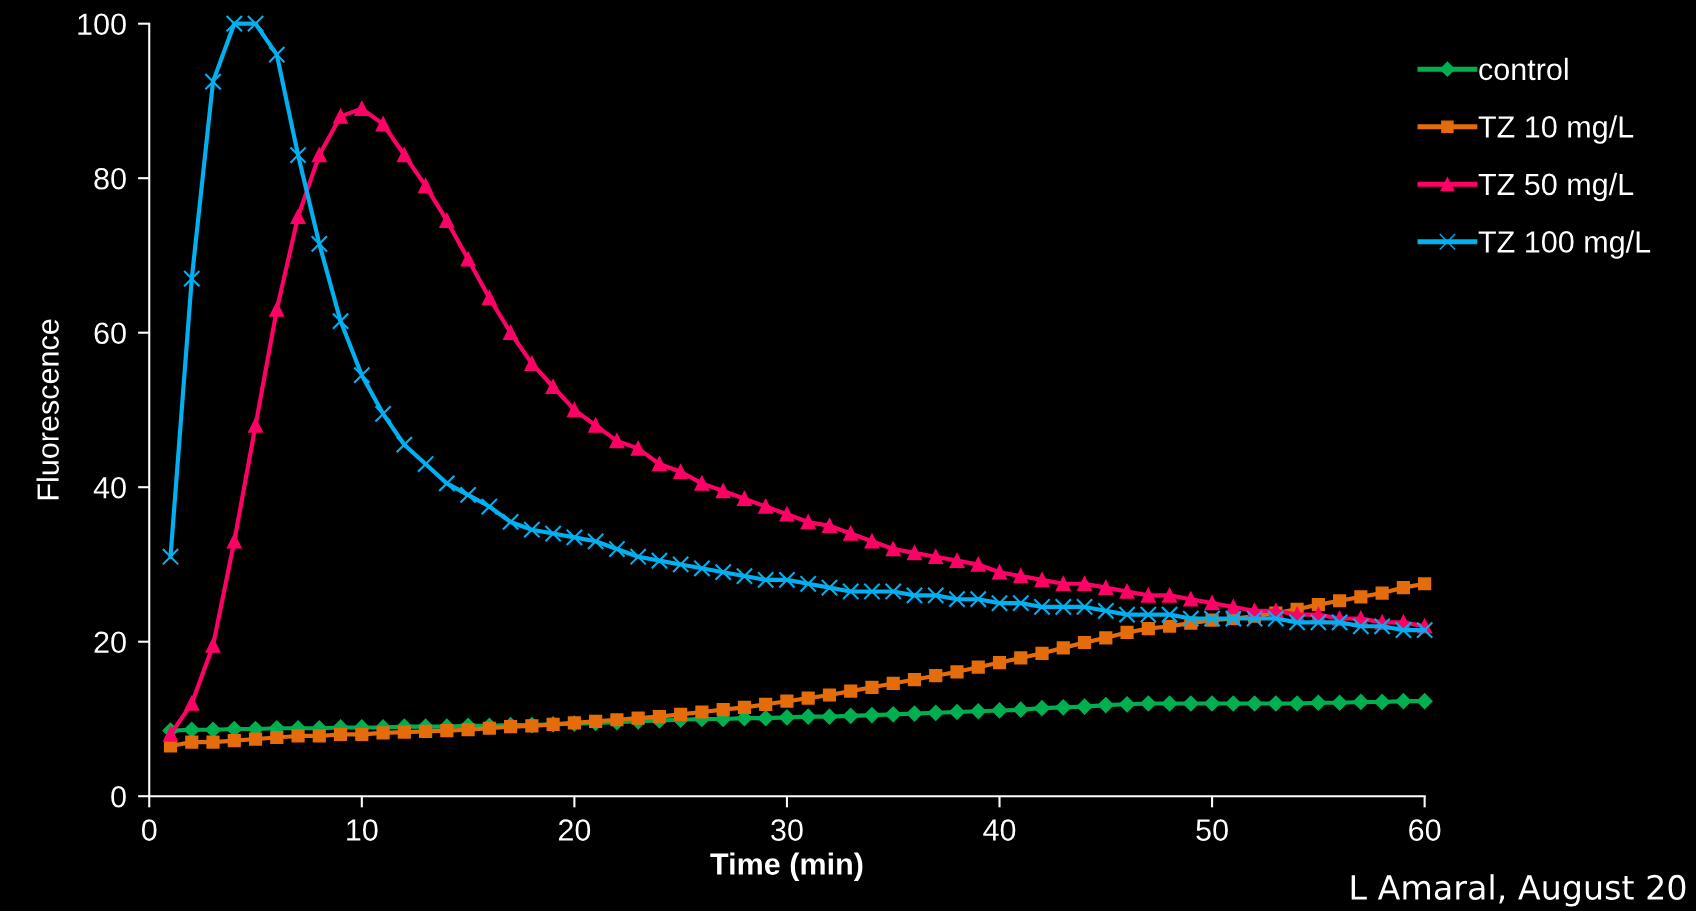  What do you see at coordinates (109, 487) in the screenshot?
I see `y-tick-label: 40` at bounding box center [109, 487].